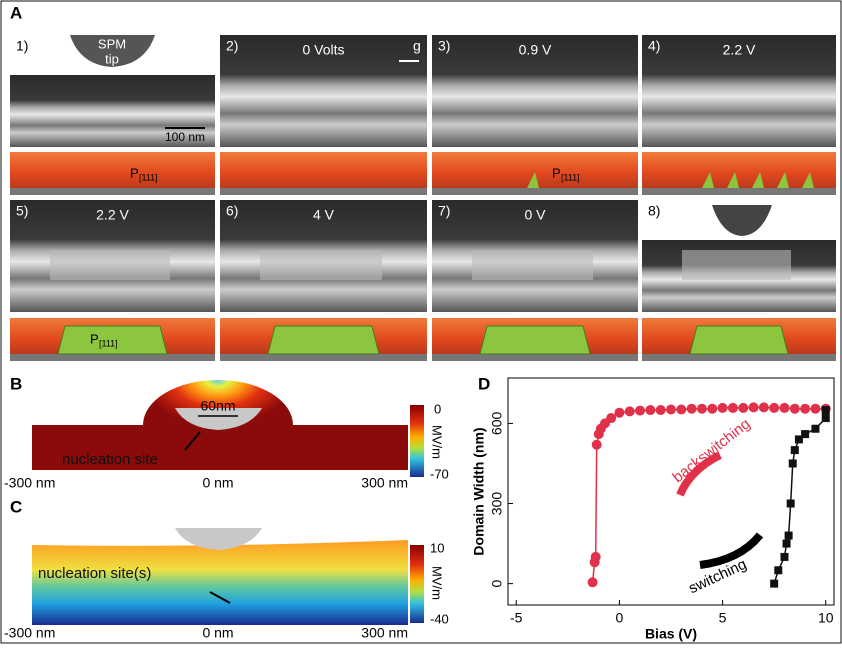 This screenshot has height=649, width=842. I want to click on tip-label: SPM, so click(112, 43).